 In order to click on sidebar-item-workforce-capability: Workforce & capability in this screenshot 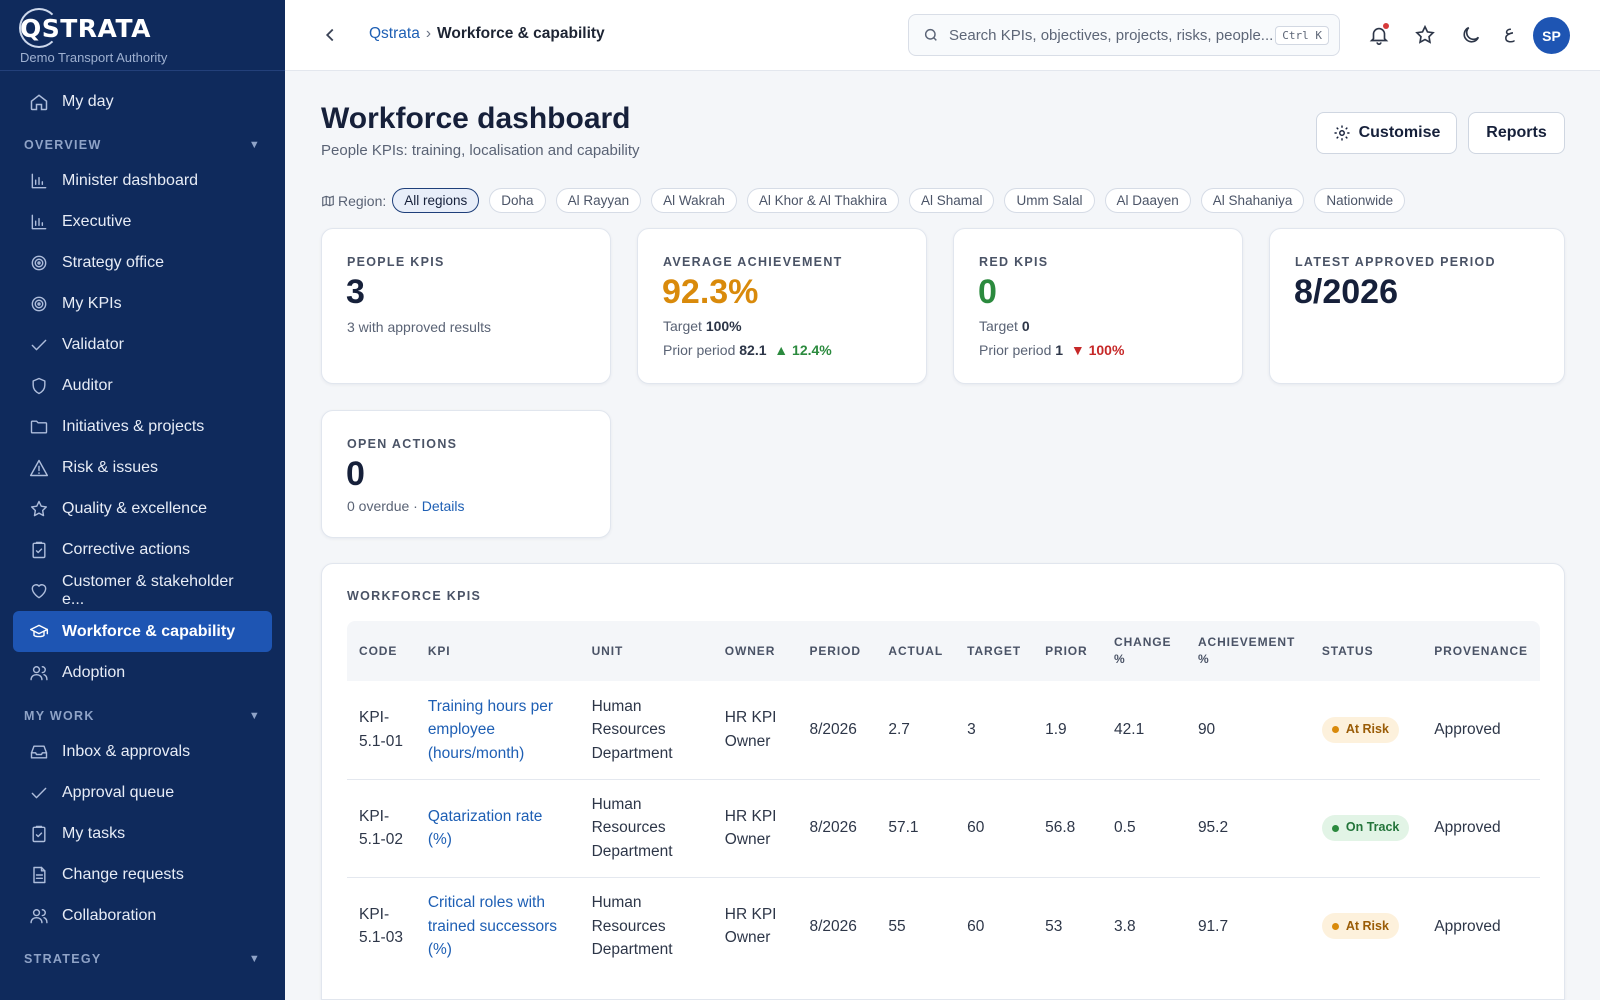, I will do `click(142, 631)`.